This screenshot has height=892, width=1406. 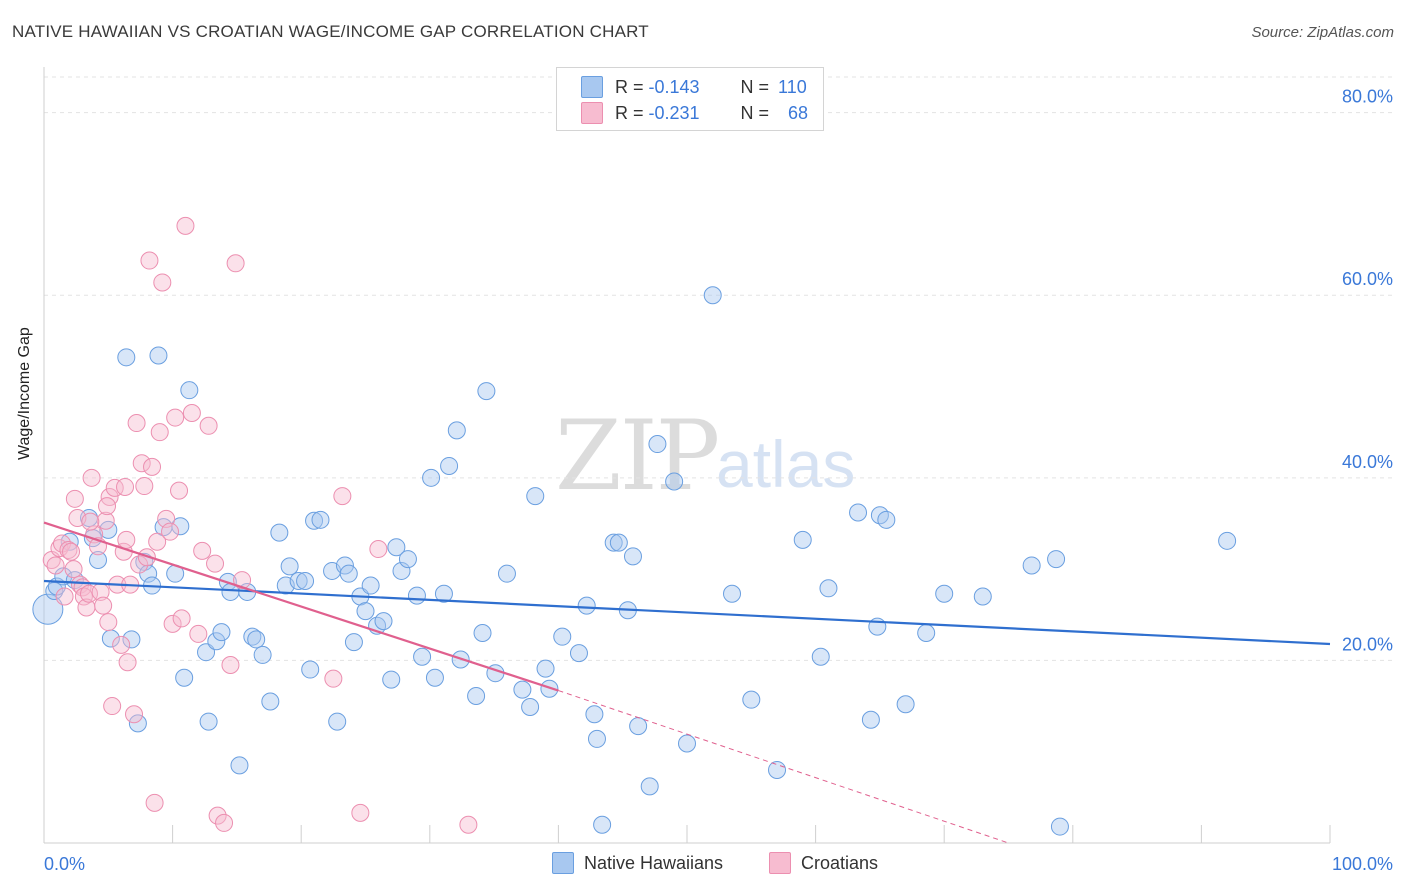 I want to click on watermark-atlas: atlas, so click(x=786, y=464).